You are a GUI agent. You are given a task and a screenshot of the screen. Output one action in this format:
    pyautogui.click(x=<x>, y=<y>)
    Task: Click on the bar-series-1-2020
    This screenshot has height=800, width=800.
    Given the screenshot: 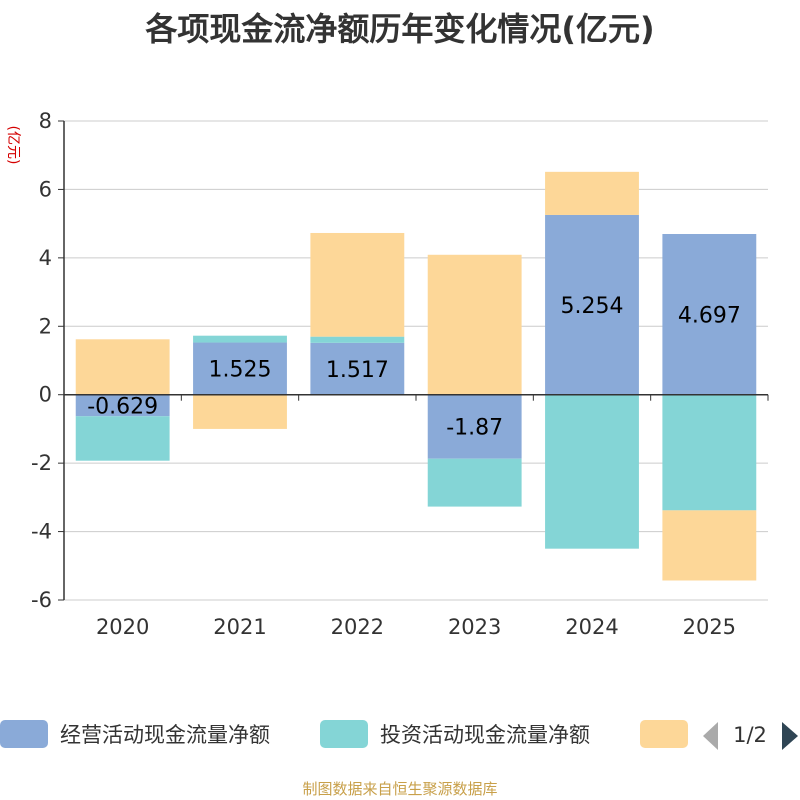 What is the action you would take?
    pyautogui.click(x=122, y=438)
    